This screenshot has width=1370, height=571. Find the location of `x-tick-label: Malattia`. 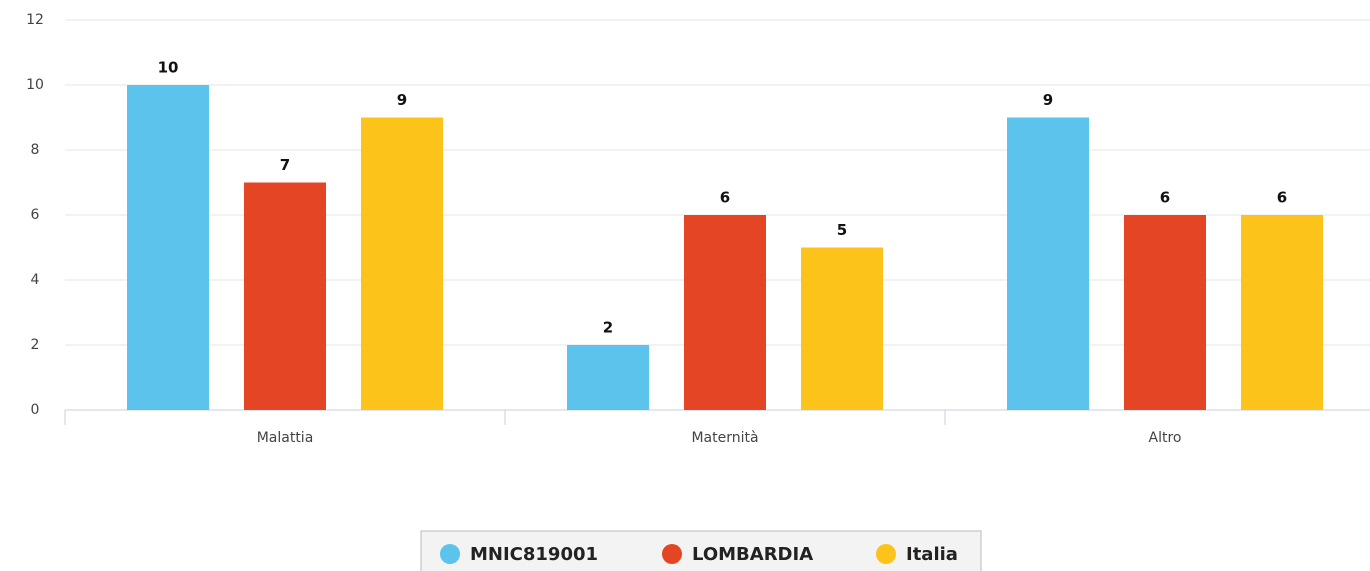

x-tick-label: Malattia is located at coordinates (285, 438).